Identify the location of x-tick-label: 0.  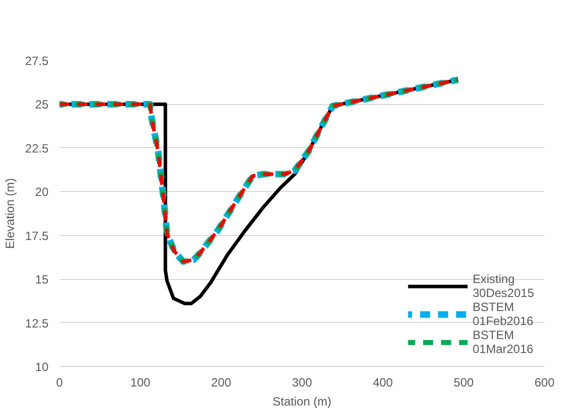
(60, 383).